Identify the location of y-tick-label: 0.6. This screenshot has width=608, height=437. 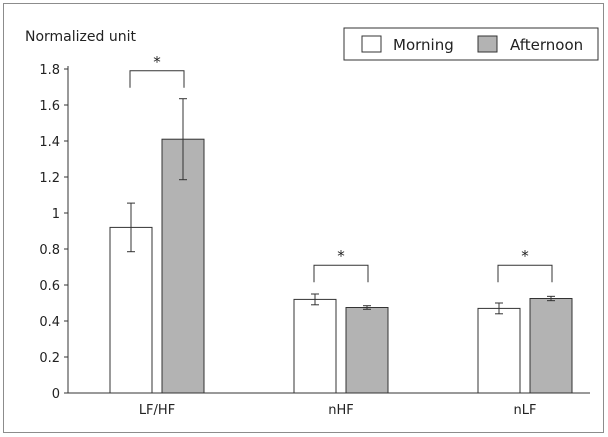
(49, 286).